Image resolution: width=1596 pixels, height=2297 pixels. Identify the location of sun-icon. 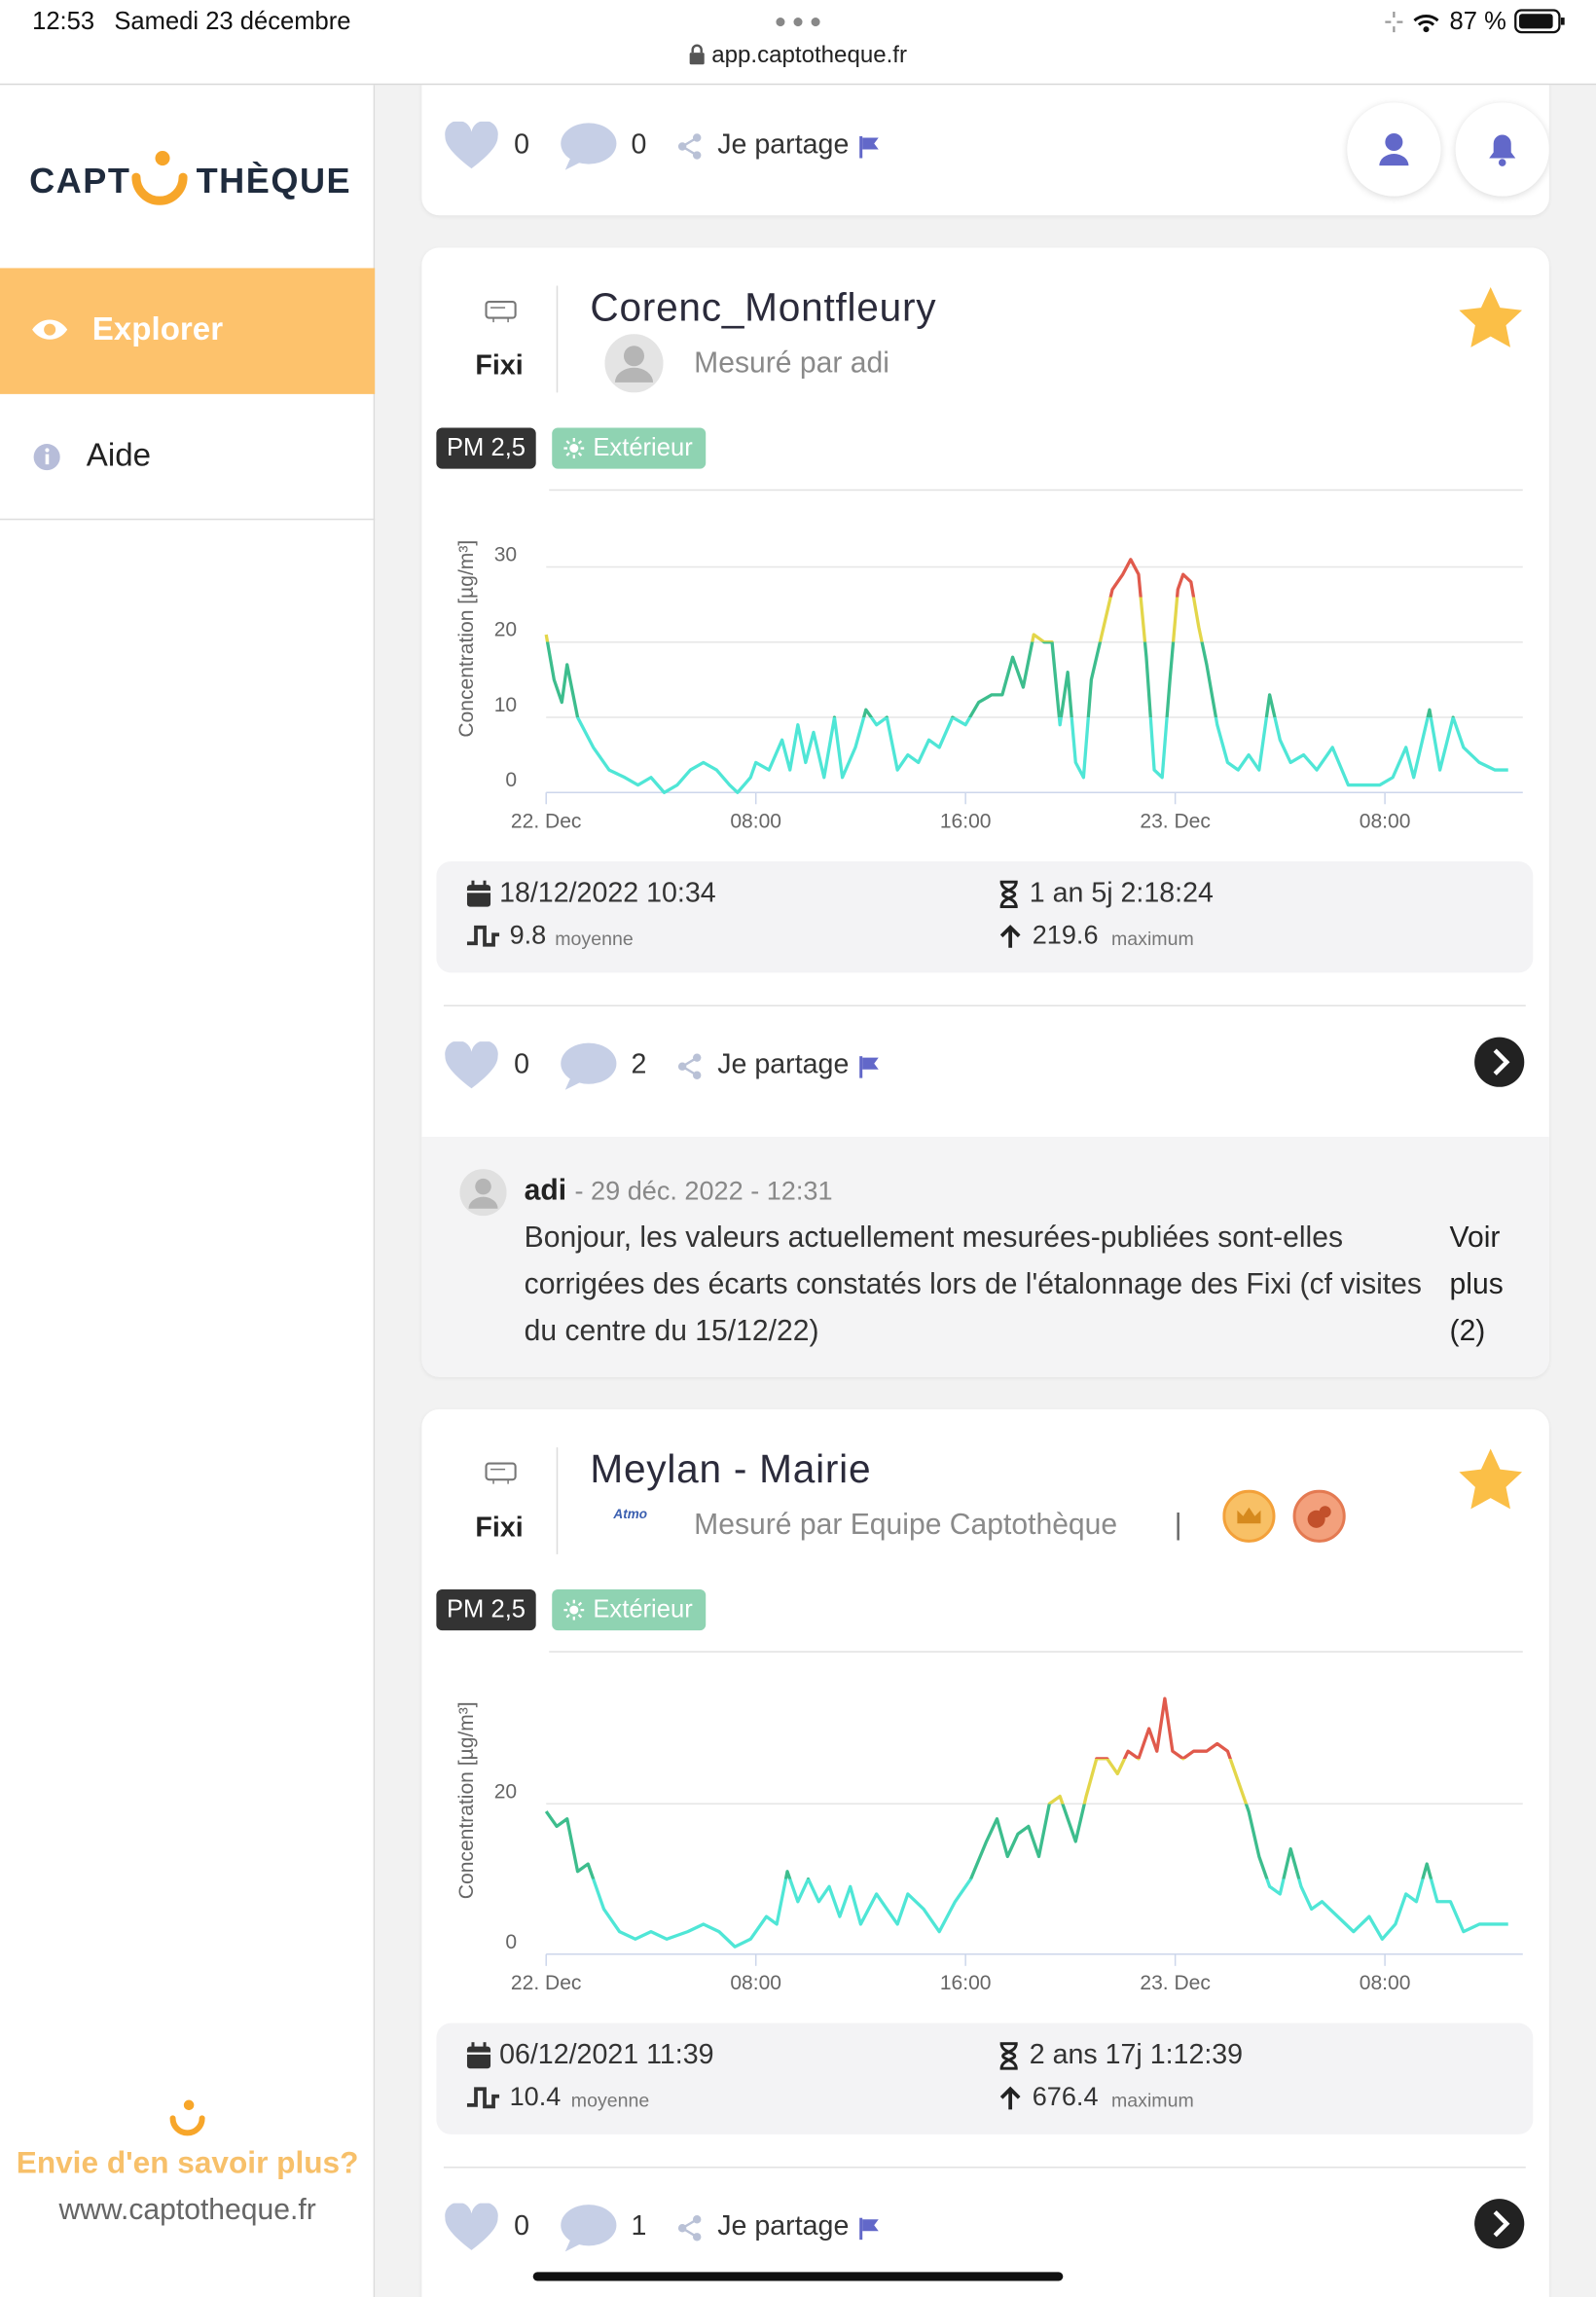
(574, 448).